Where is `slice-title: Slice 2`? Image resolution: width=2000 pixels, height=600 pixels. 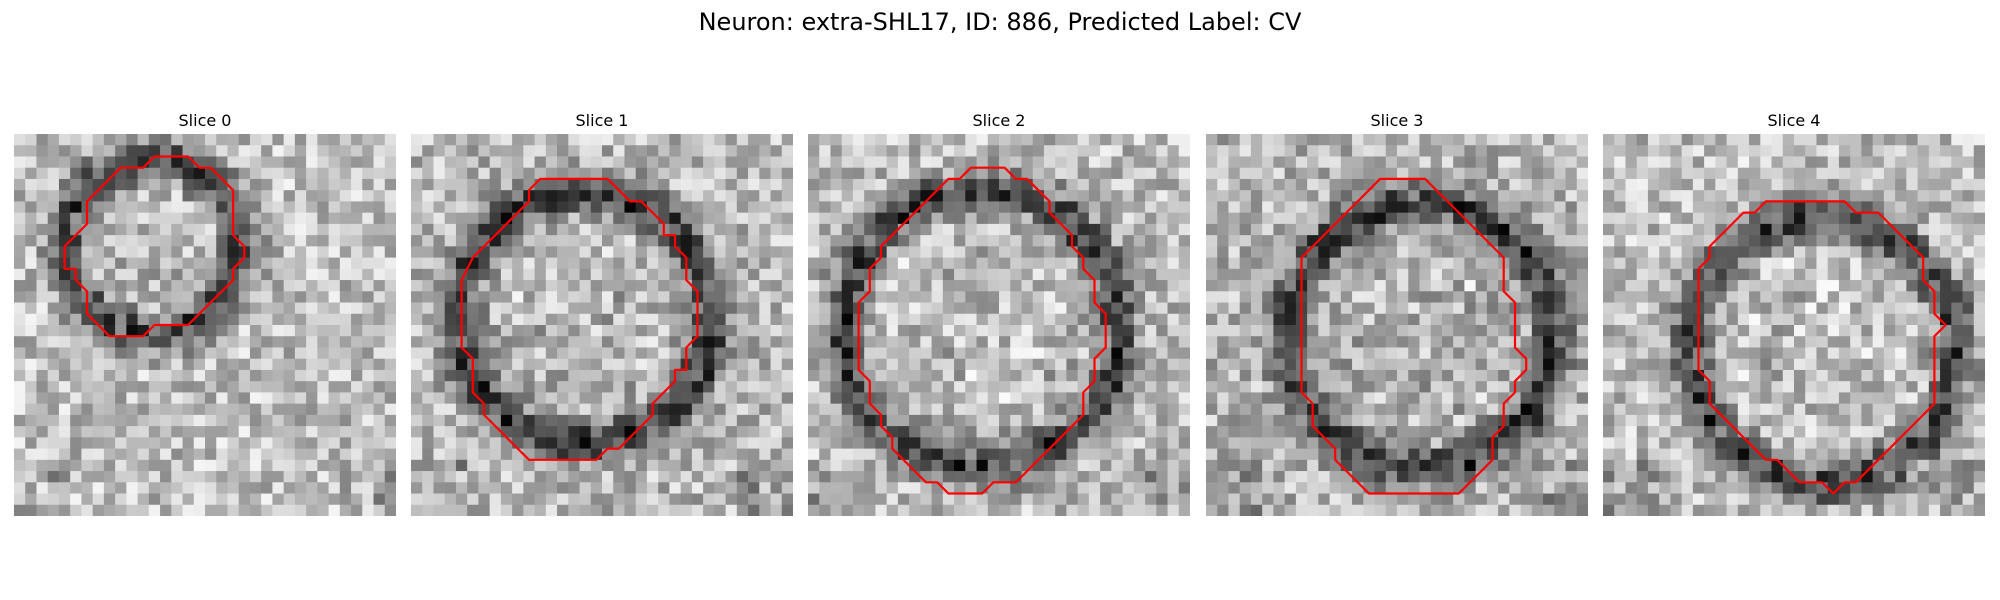
slice-title: Slice 2 is located at coordinates (999, 120).